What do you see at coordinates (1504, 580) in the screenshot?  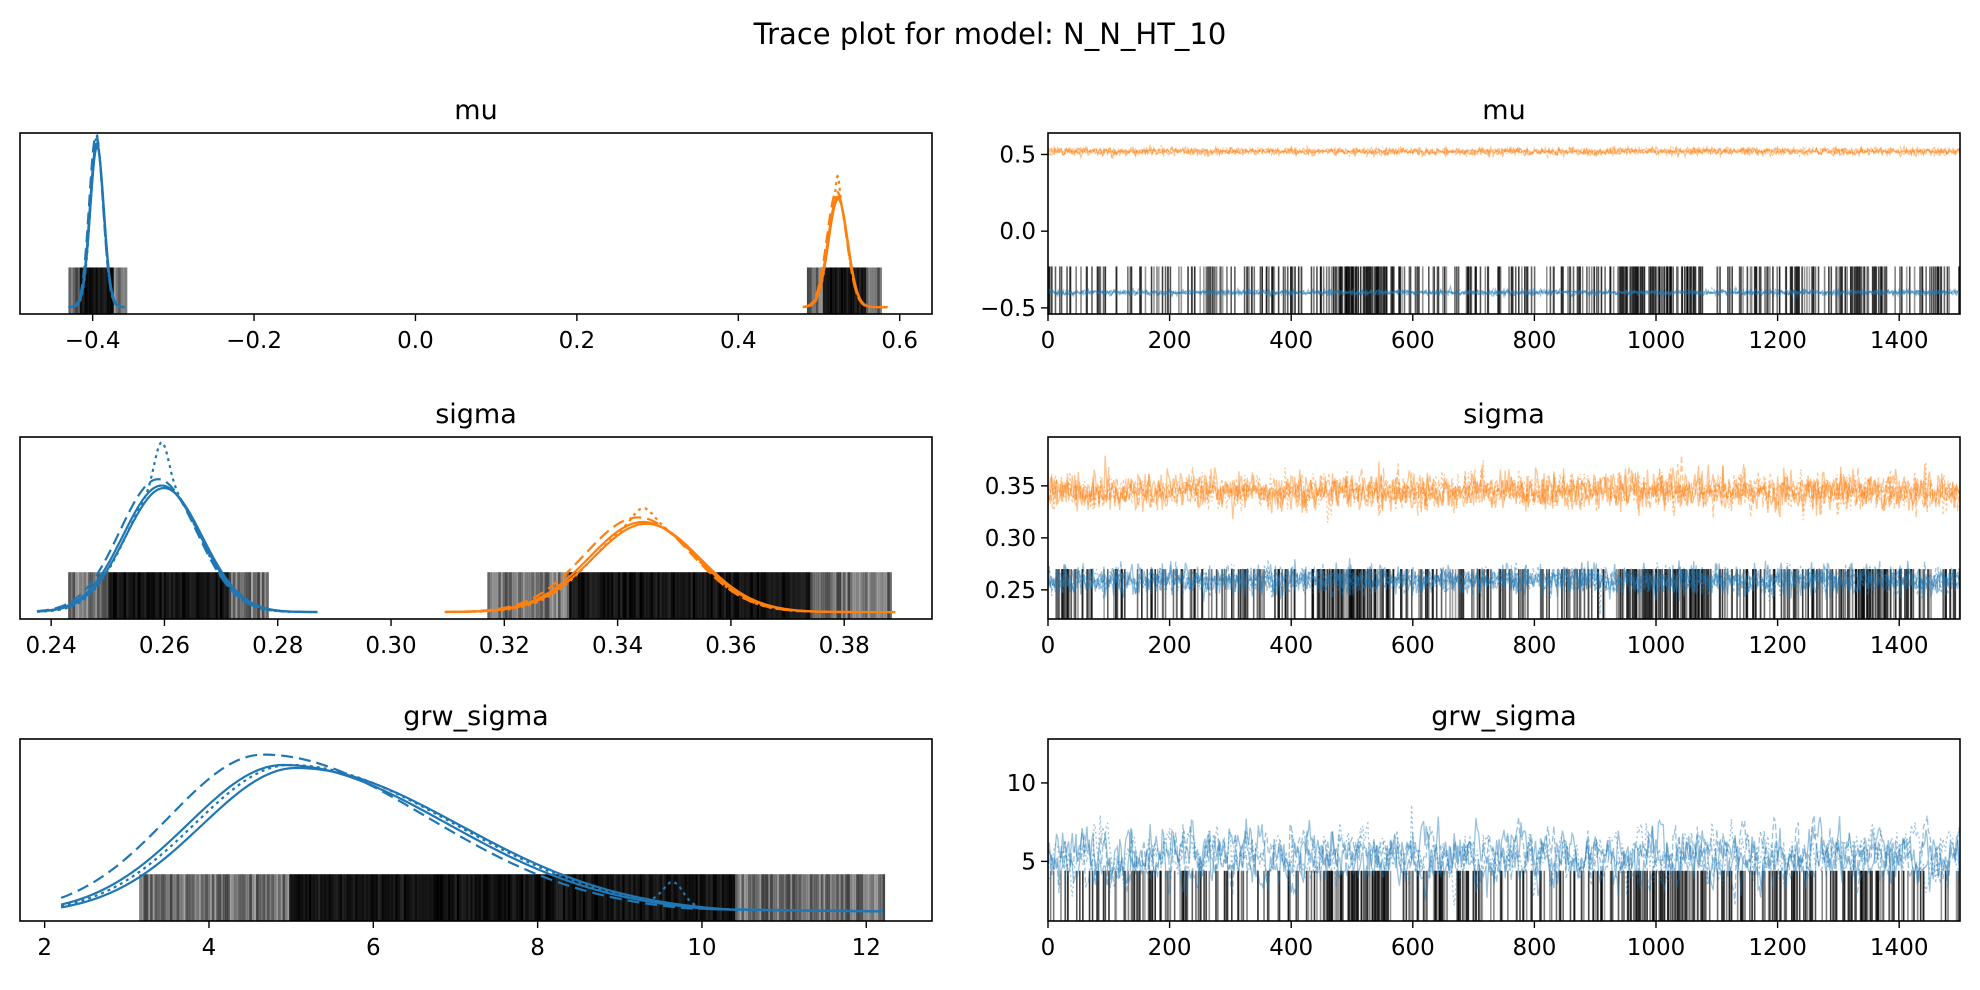 I see `trace-line` at bounding box center [1504, 580].